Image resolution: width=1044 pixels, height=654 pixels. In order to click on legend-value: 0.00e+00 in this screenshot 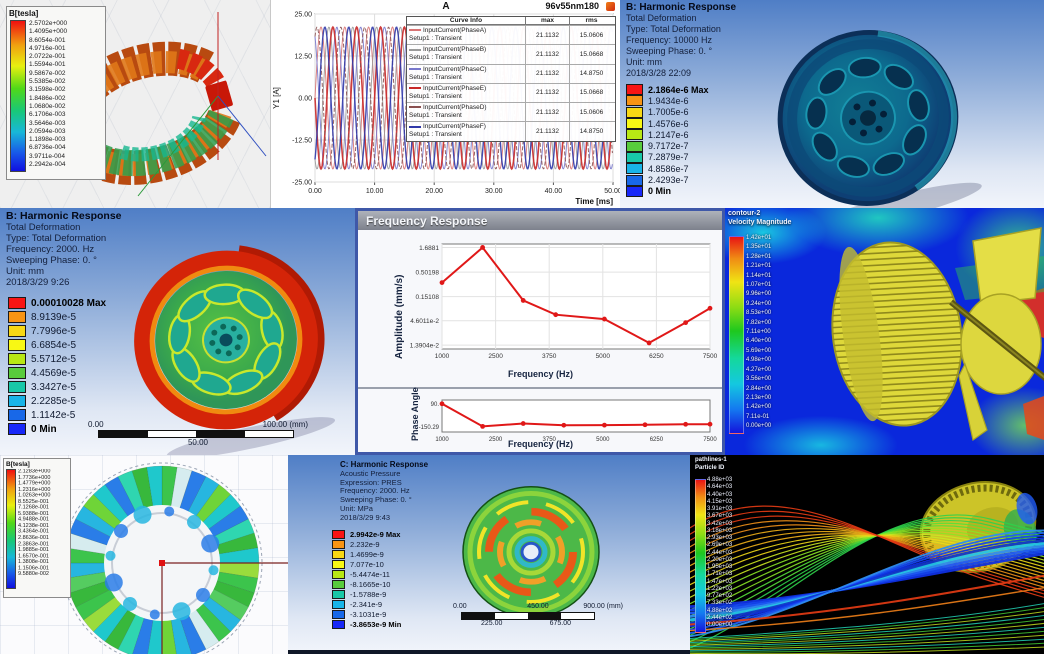, I will do `click(759, 426)`.